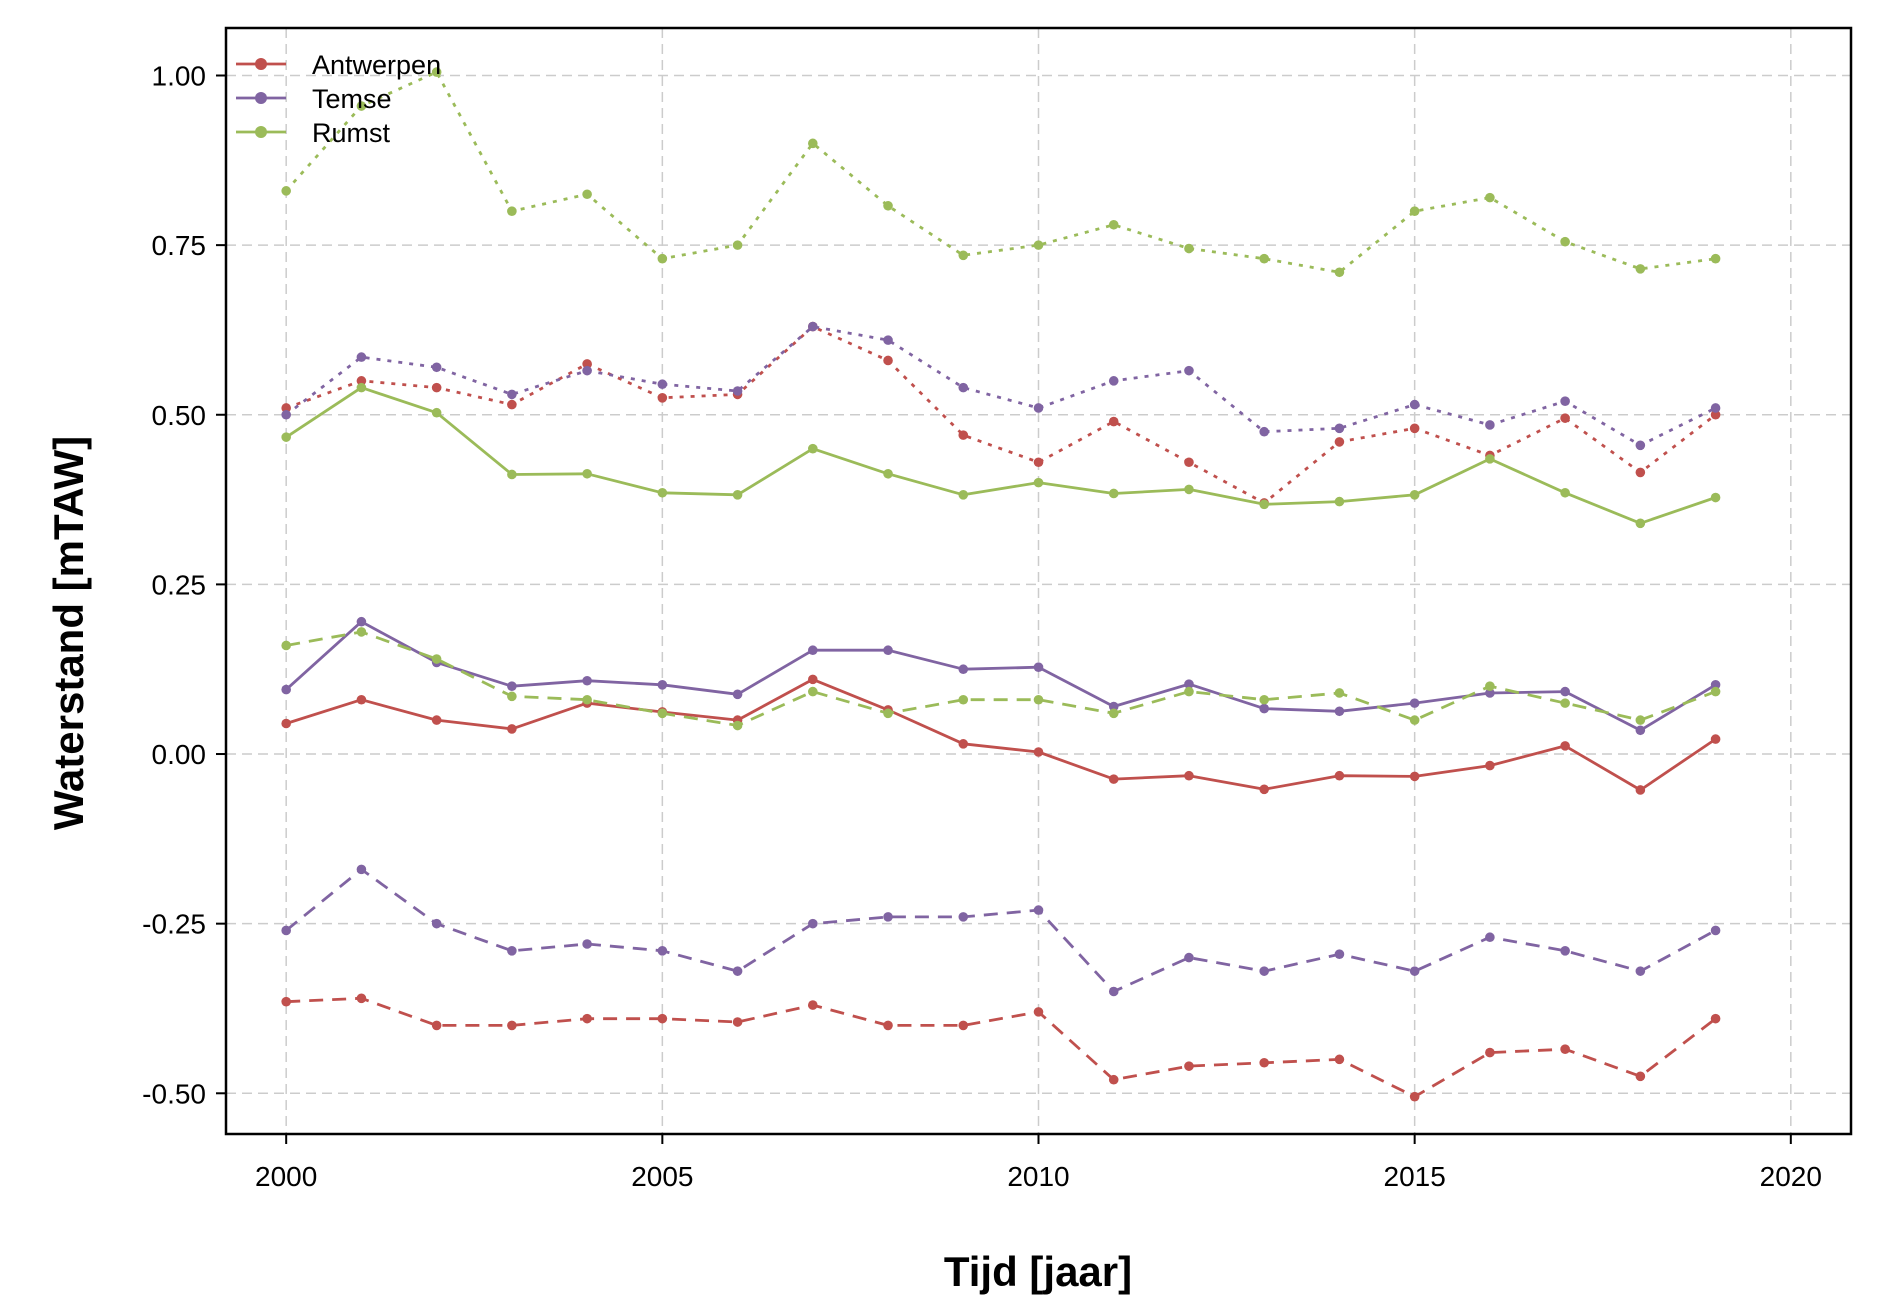 The height and width of the screenshot is (1306, 1889). What do you see at coordinates (352, 99) in the screenshot?
I see `legend-label: Temse` at bounding box center [352, 99].